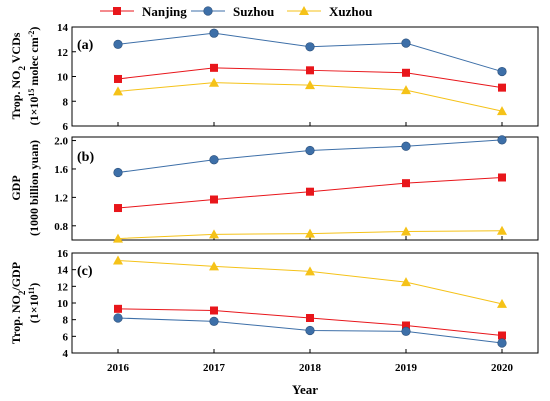 The height and width of the screenshot is (401, 550). What do you see at coordinates (310, 85) in the screenshot?
I see `panel-0-point-xuzhou-2018` at bounding box center [310, 85].